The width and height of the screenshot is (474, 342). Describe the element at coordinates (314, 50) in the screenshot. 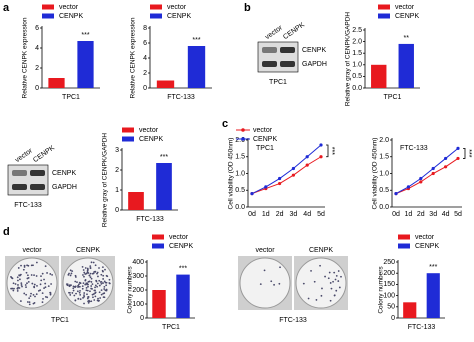

I see `row-label: CENPK` at that location.